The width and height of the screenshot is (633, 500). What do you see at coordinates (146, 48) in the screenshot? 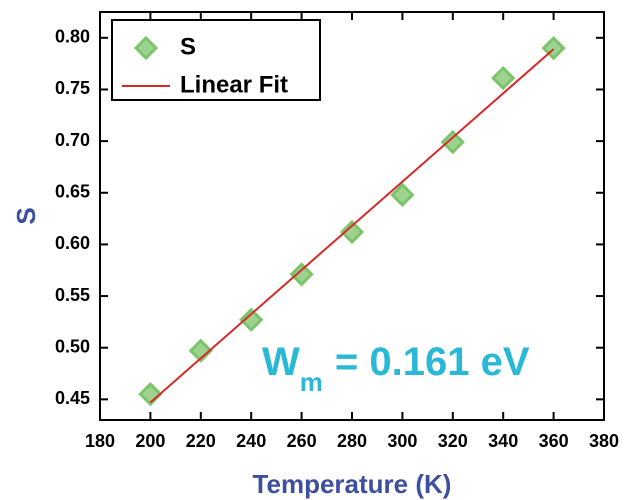
I see `legend-marker` at bounding box center [146, 48].